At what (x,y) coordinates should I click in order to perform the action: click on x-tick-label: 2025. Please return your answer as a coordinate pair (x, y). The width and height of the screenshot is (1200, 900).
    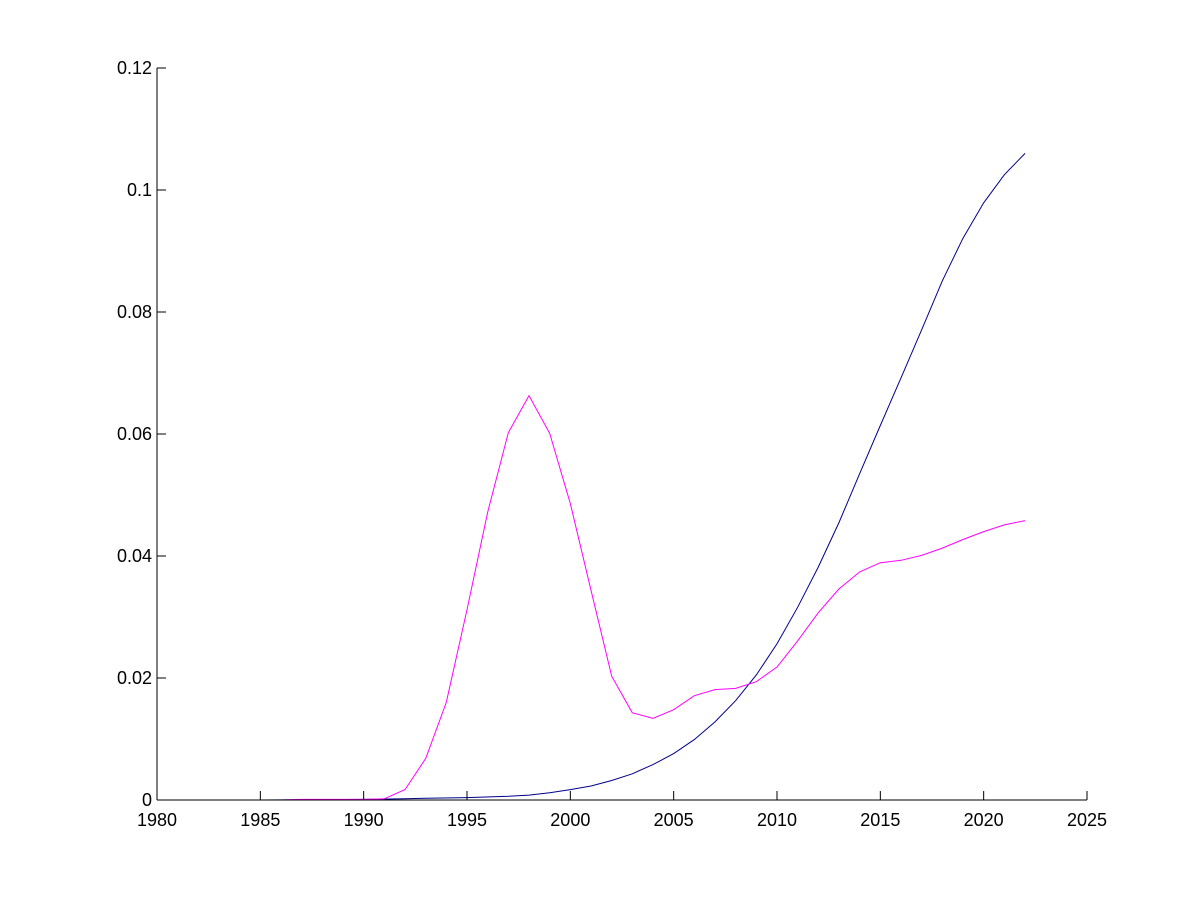
    Looking at the image, I should click on (1087, 820).